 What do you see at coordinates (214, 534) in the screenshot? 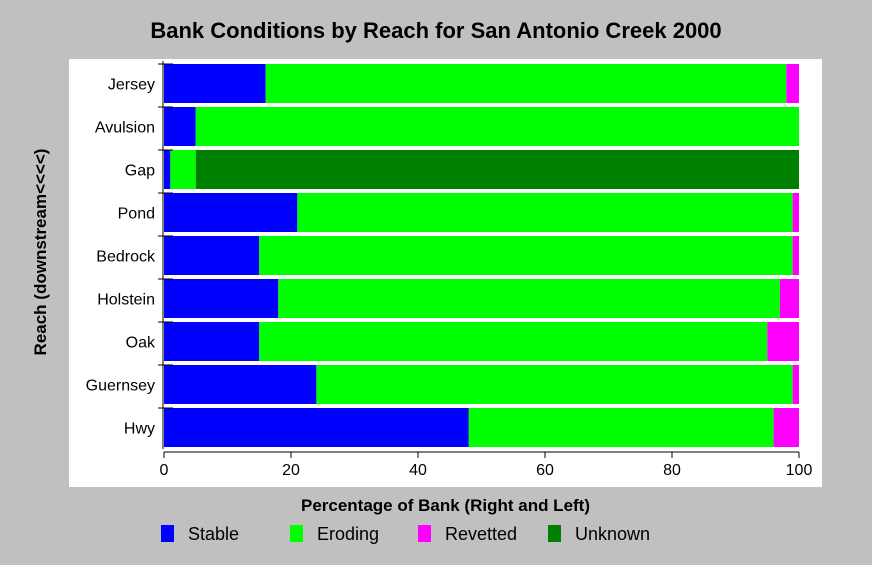
I see `legend-label: Stable` at bounding box center [214, 534].